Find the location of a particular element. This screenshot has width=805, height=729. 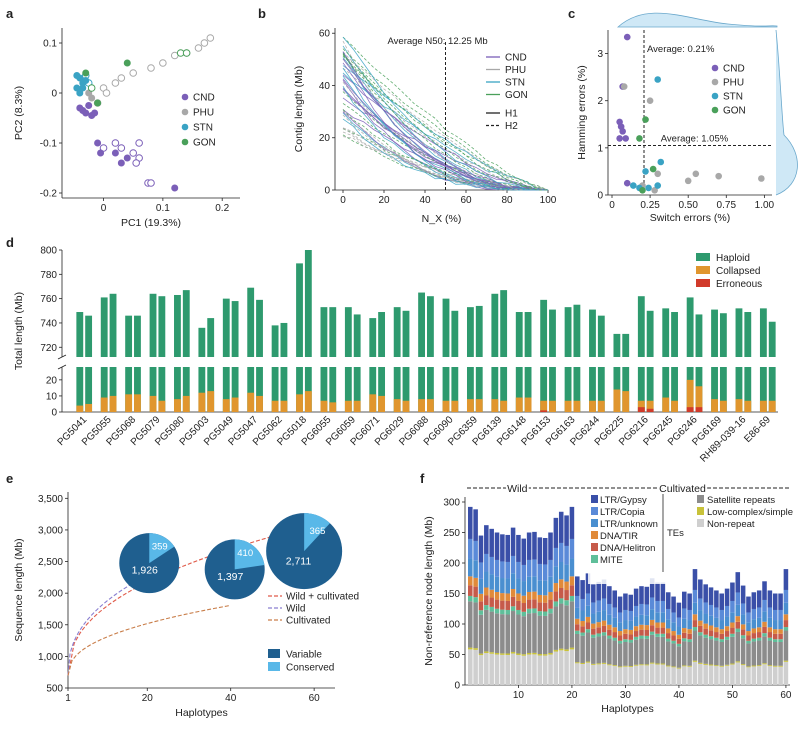

a-point-PHU is located at coordinates (92, 98).